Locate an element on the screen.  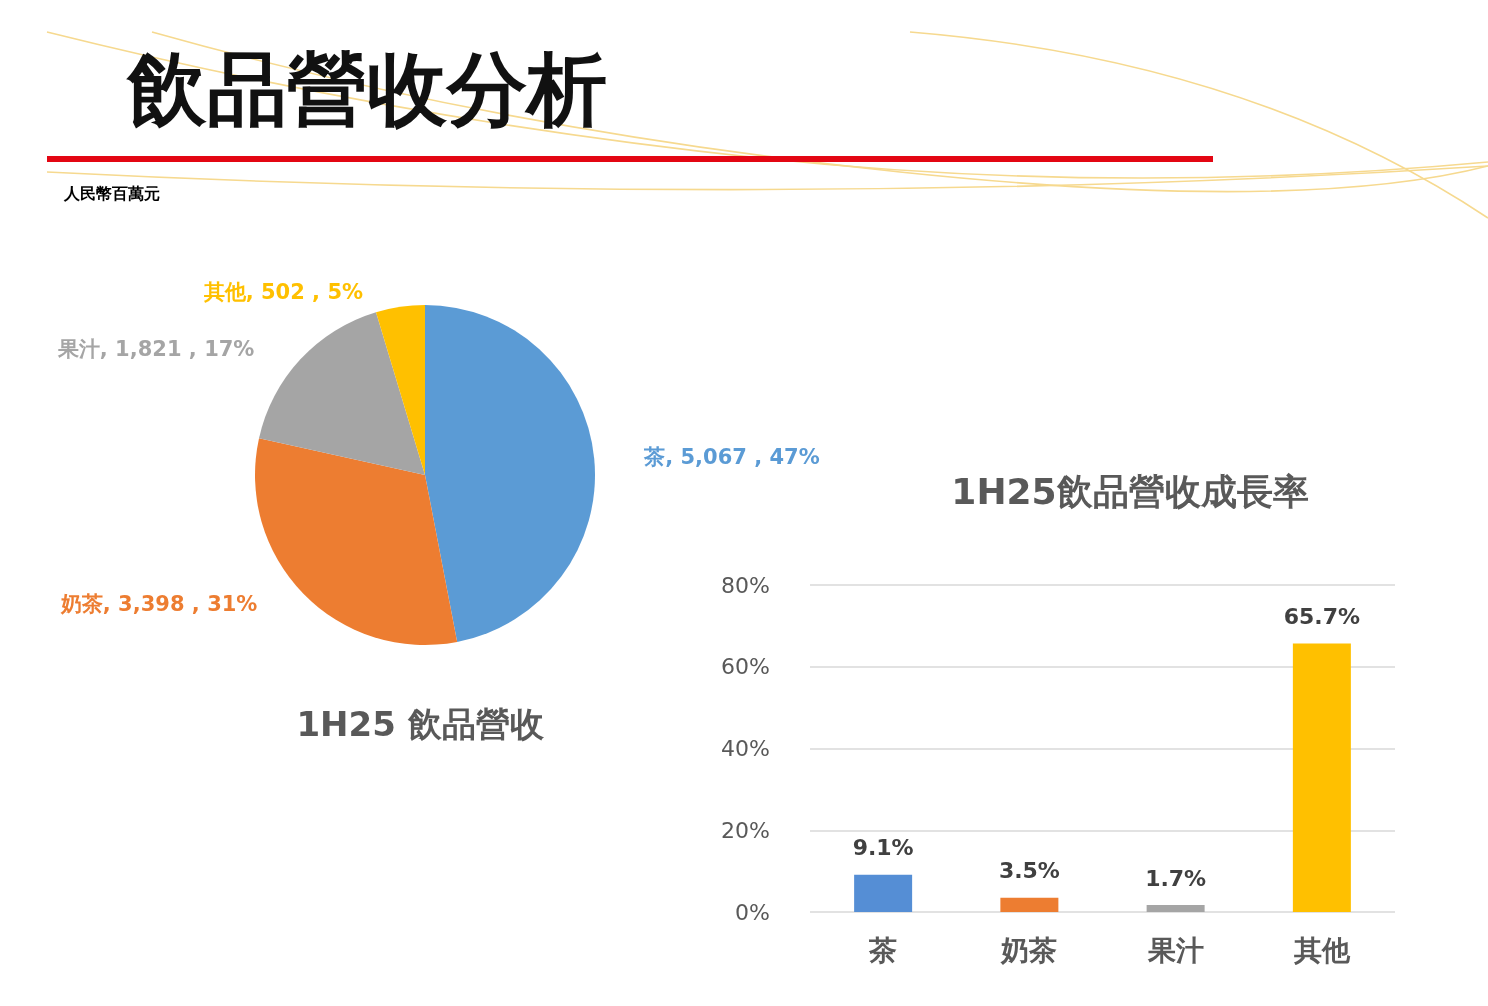
y-tick-label: 40% is located at coordinates (745, 748).